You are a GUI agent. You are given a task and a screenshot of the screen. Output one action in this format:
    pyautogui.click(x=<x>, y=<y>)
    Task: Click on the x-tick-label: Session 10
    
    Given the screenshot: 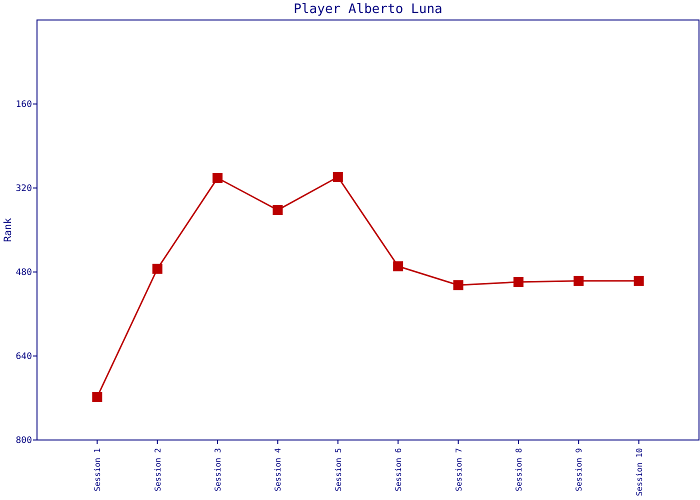 What is the action you would take?
    pyautogui.click(x=639, y=472)
    